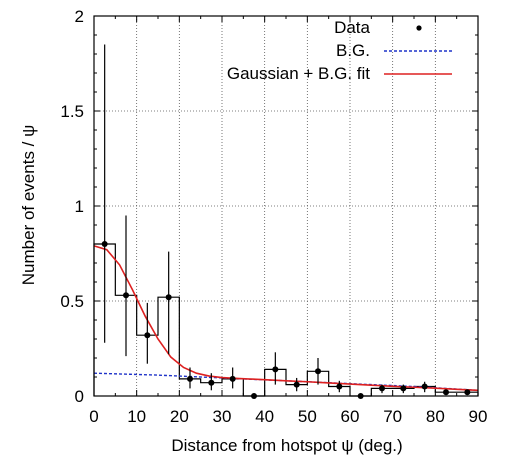  What do you see at coordinates (79, 16) in the screenshot?
I see `y-tick-label: 2` at bounding box center [79, 16].